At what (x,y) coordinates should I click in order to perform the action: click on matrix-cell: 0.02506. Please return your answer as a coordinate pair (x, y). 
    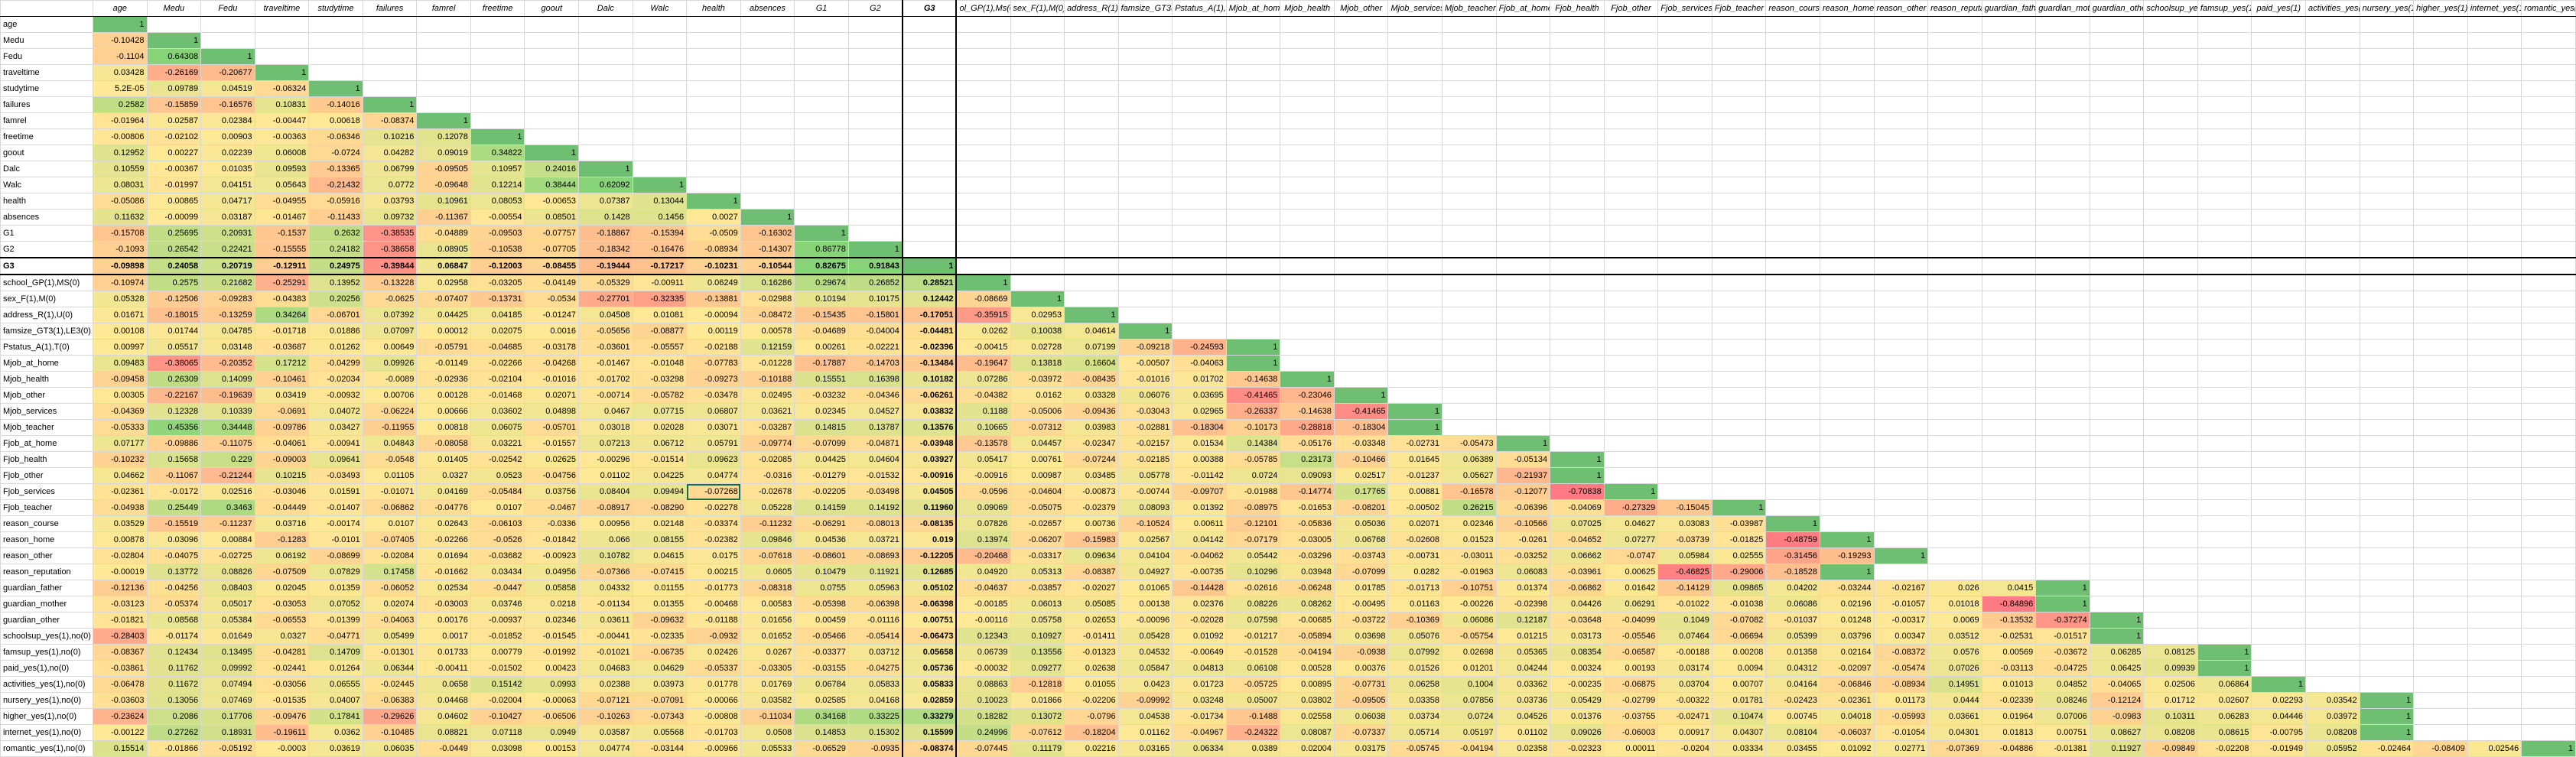
    Looking at the image, I should click on (2170, 684).